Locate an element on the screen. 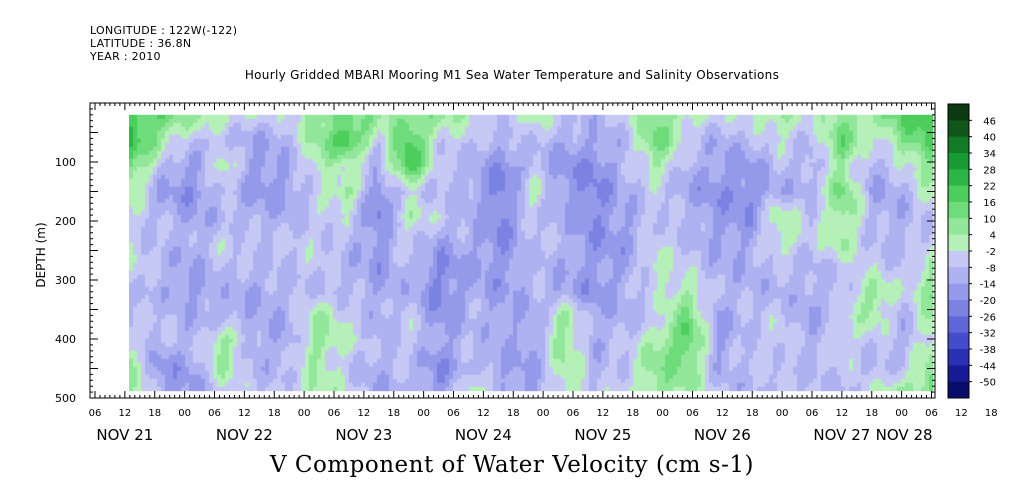 The width and height of the screenshot is (1009, 504). colorbar-label: 34 is located at coordinates (989, 154).